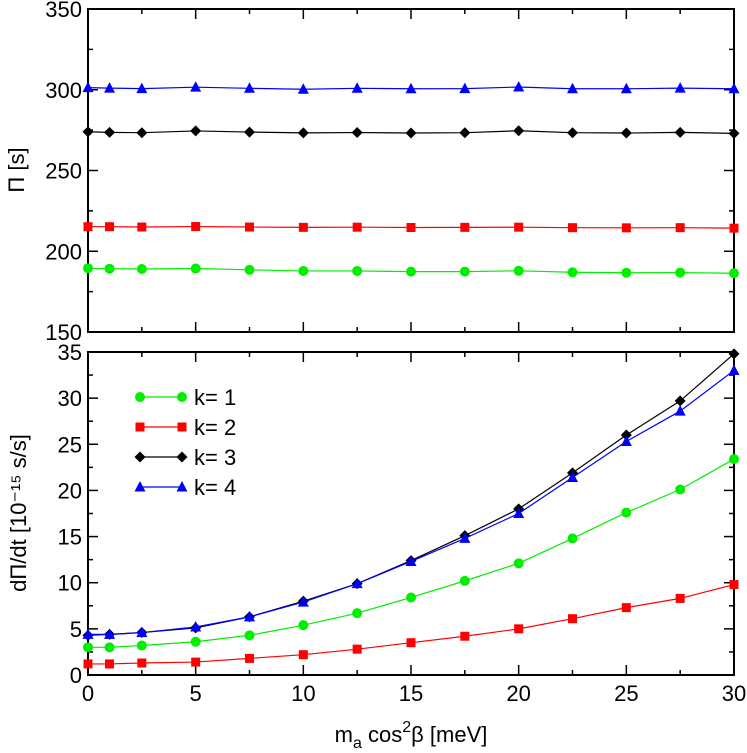 The height and width of the screenshot is (753, 747). What do you see at coordinates (18, 513) in the screenshot?
I see `bottom-y-axis-label: dΠ/dt [10⁻¹⁵ s/s]` at bounding box center [18, 513].